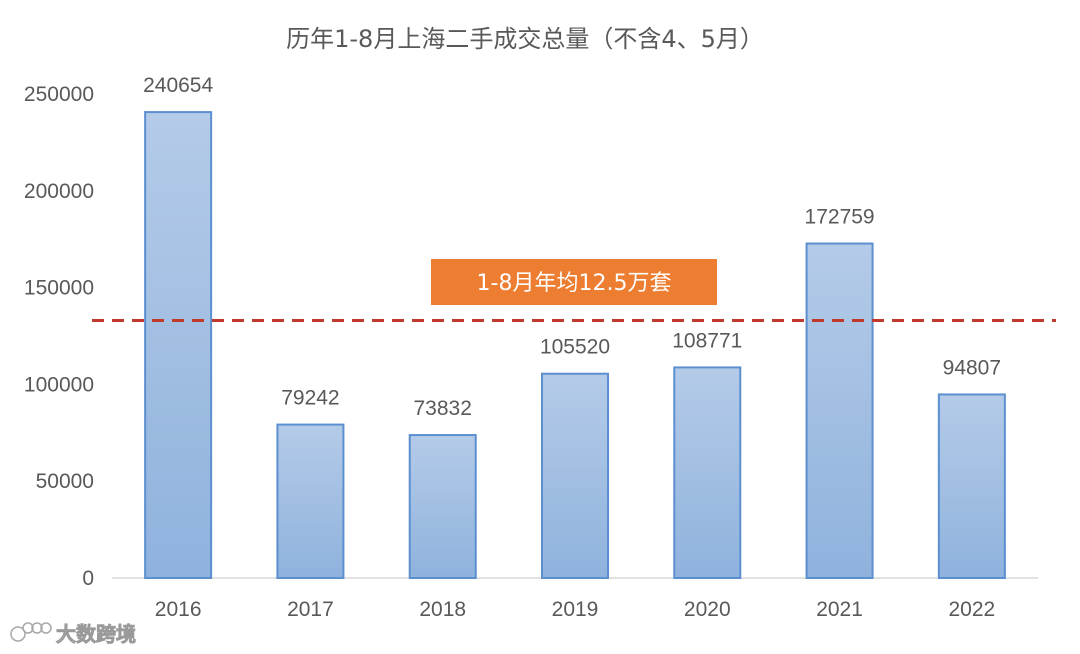  Describe the element at coordinates (443, 408) in the screenshot. I see `data-label-2018: 73832` at that location.